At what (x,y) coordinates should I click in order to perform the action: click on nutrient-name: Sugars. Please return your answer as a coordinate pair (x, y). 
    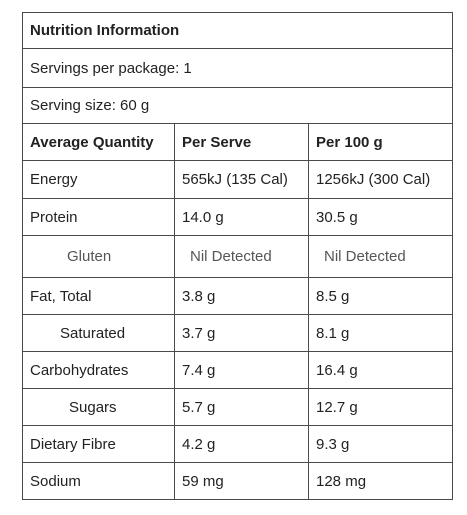
    Looking at the image, I should click on (98, 407).